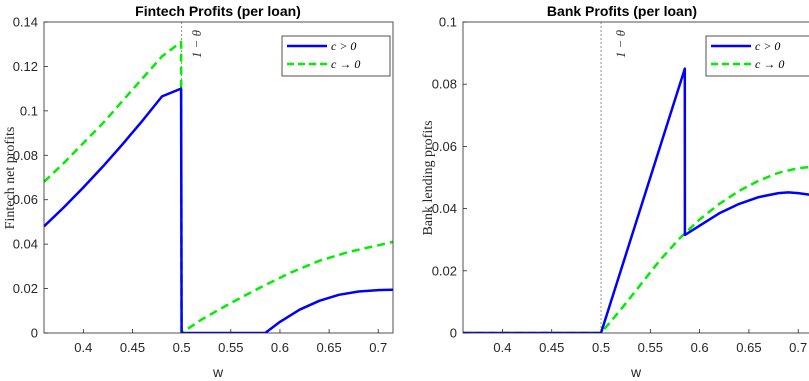 The image size is (809, 381). I want to click on y-axis-label: Bank lending profits, so click(428, 177).